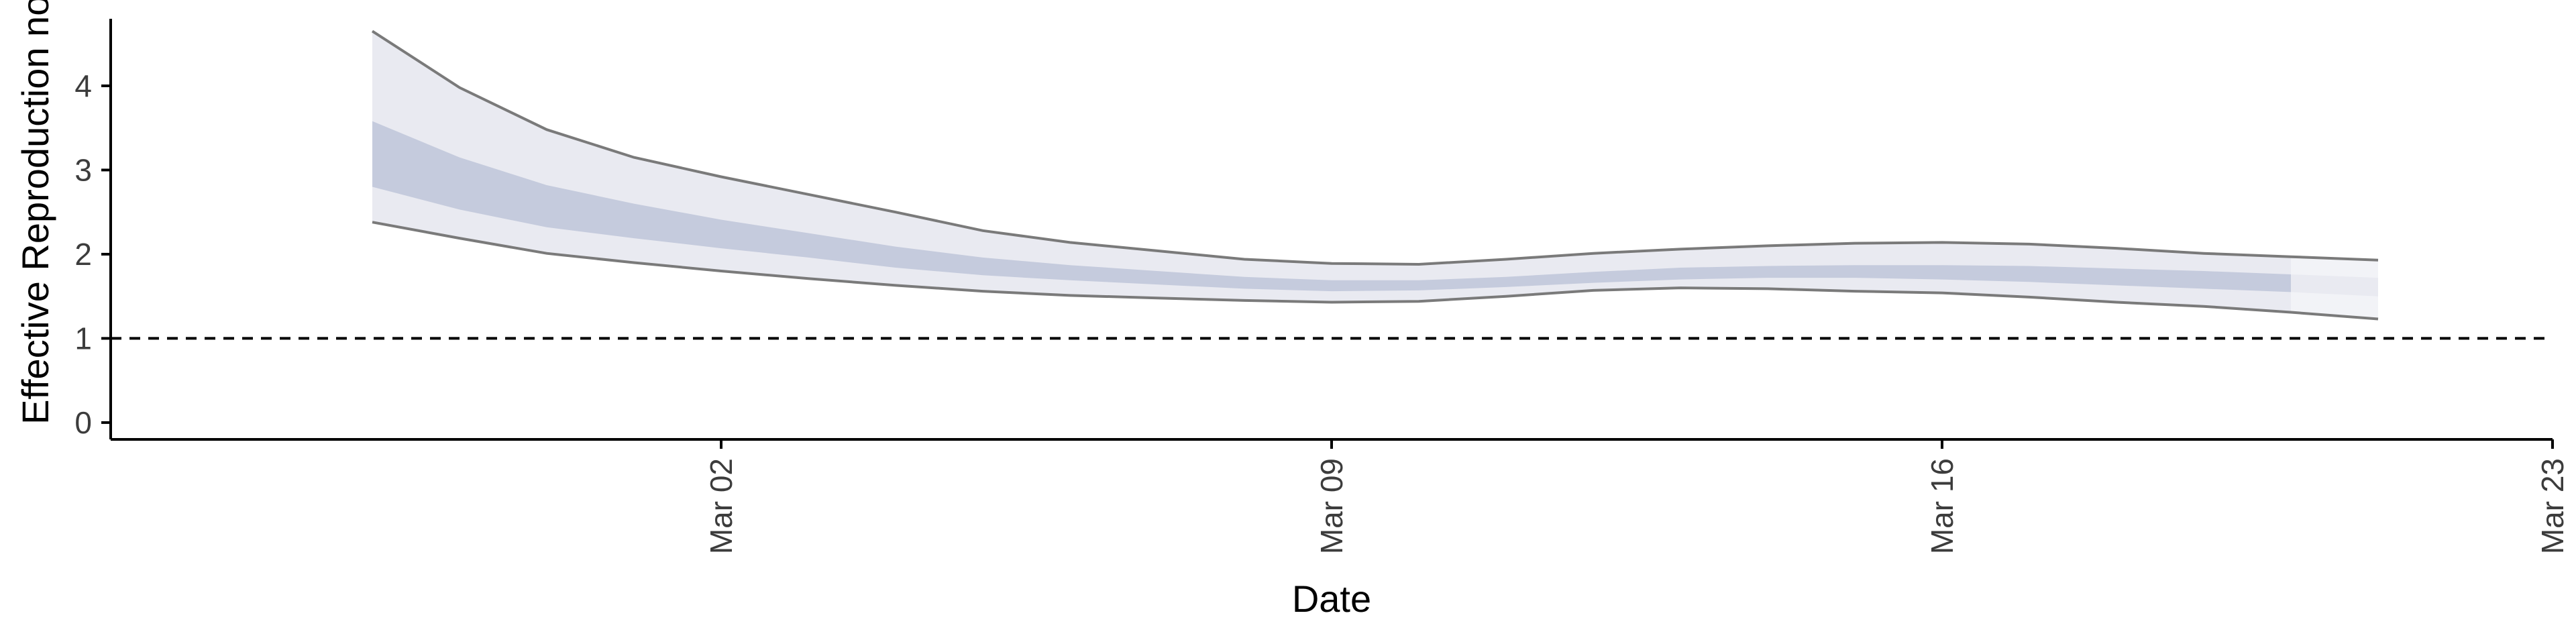 This screenshot has height=644, width=2576. What do you see at coordinates (1331, 506) in the screenshot?
I see `x-tick-label: Mar 09` at bounding box center [1331, 506].